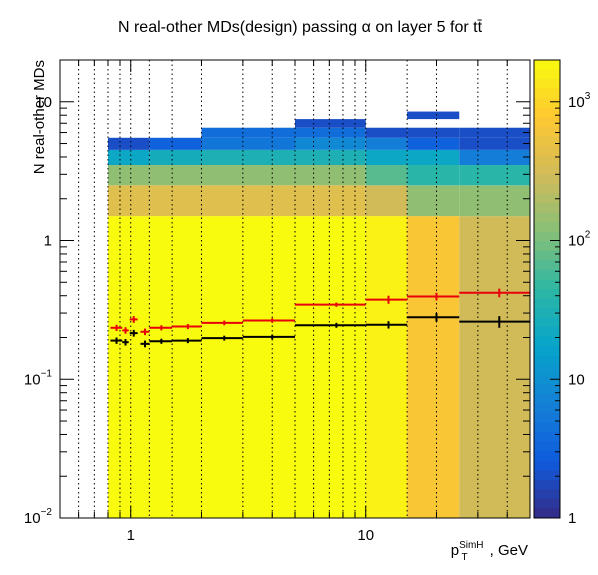 The width and height of the screenshot is (598, 575). Describe the element at coordinates (455, 550) in the screenshot. I see `x-axis-title-main: p` at that location.